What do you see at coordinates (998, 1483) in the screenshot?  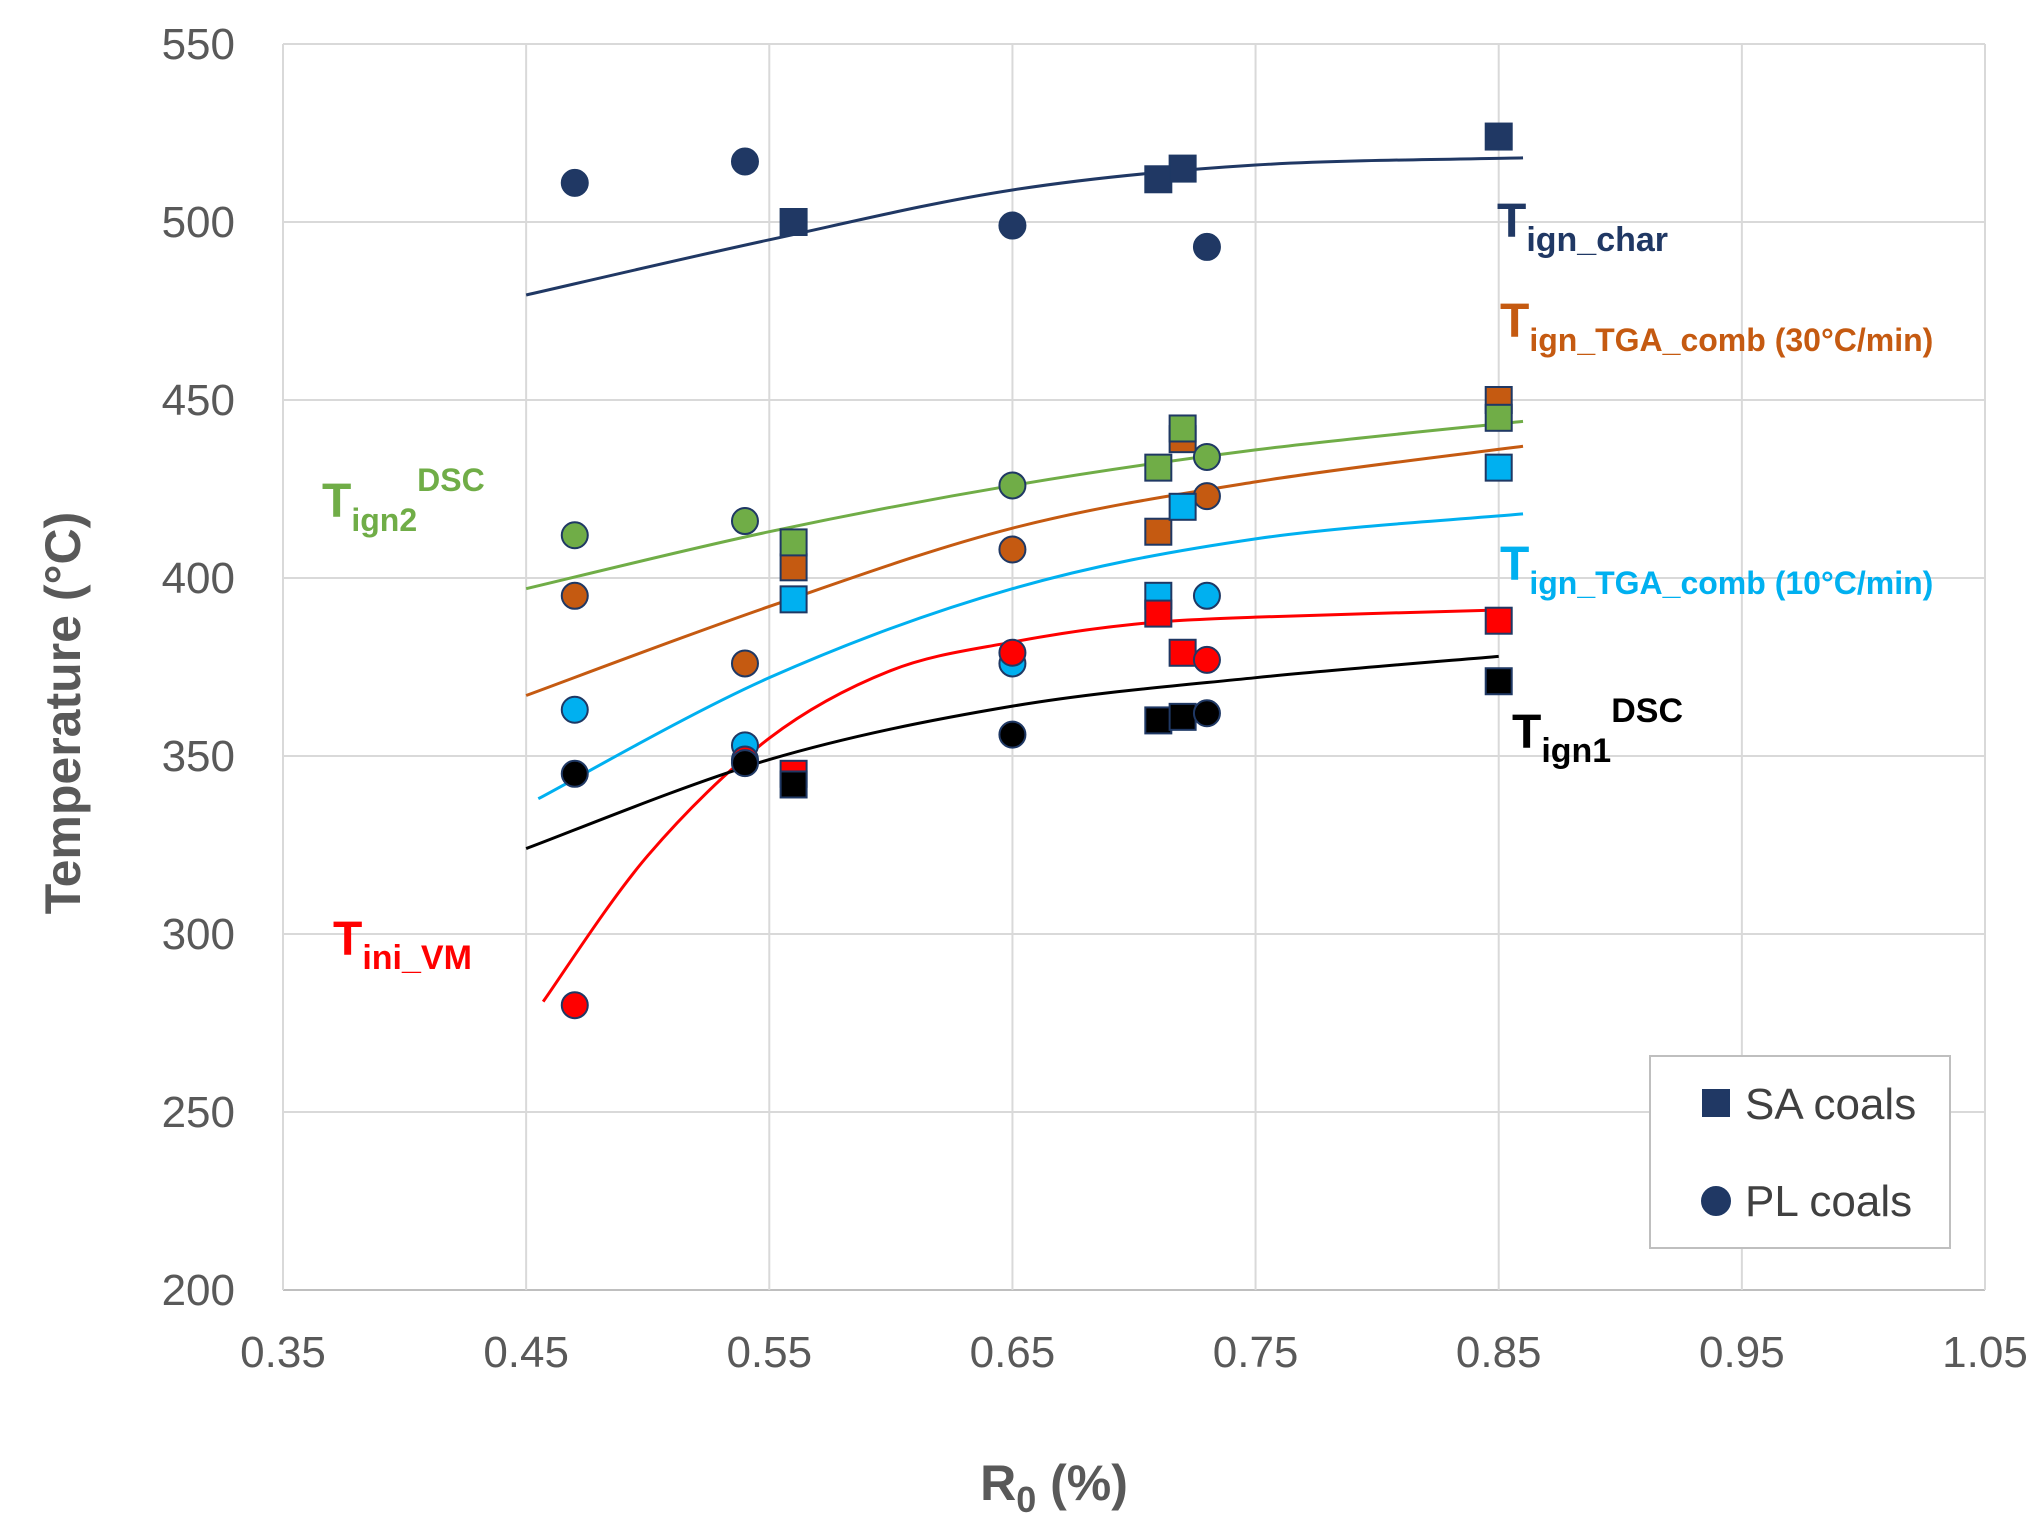 I see `x-axis-title-main: R` at bounding box center [998, 1483].